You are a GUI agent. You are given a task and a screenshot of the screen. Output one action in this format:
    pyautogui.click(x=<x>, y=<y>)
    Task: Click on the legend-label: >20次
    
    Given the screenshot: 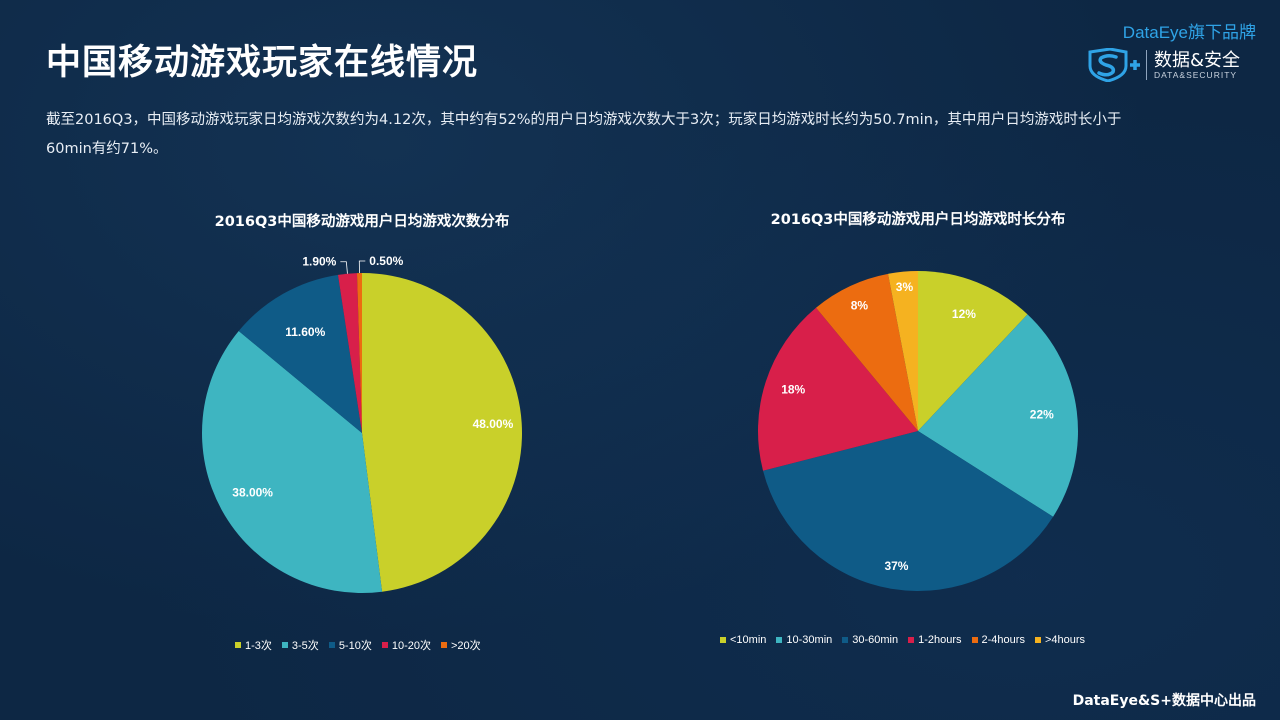 What is the action you would take?
    pyautogui.click(x=465, y=646)
    